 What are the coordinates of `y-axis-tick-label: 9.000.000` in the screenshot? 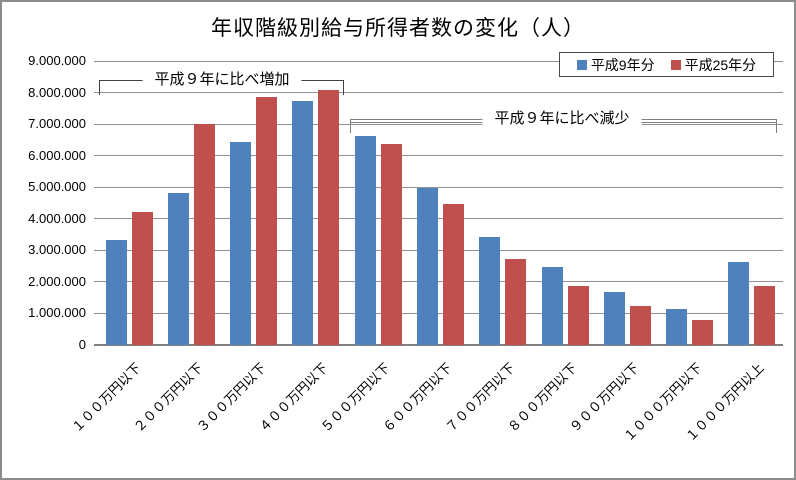 It's located at (57, 60).